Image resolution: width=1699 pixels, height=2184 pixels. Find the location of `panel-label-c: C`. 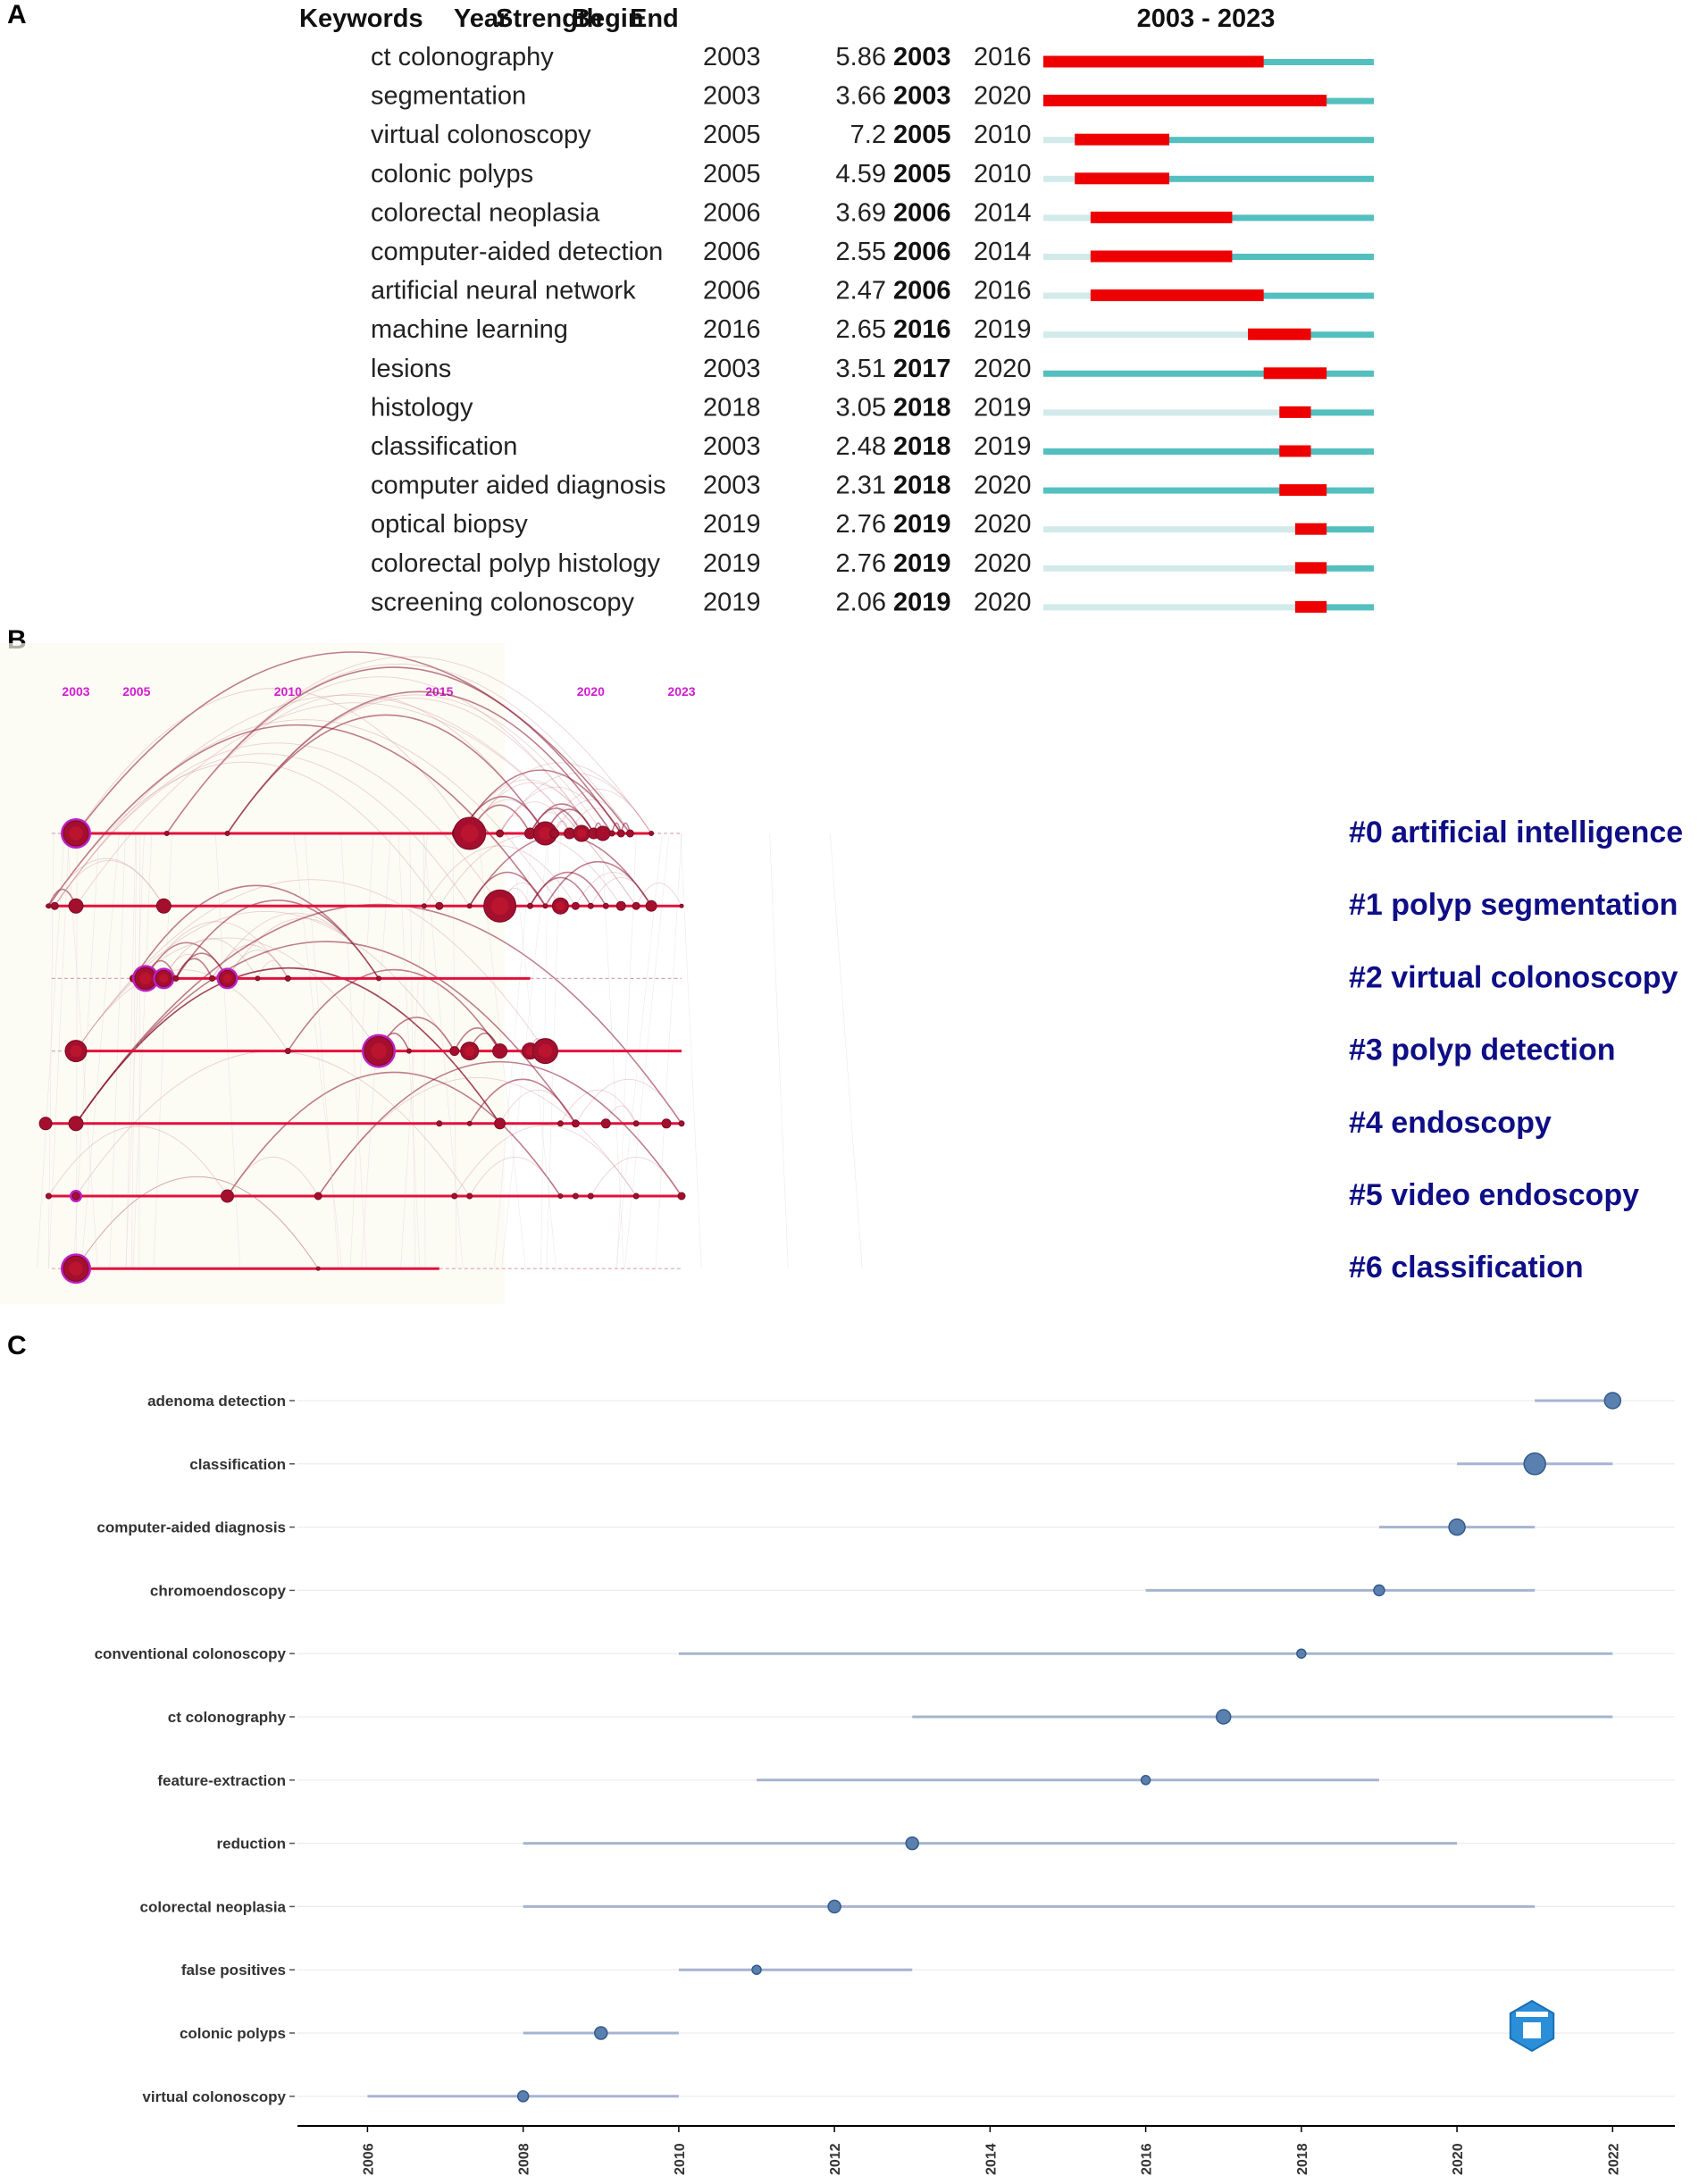

panel-label-c: C is located at coordinates (17, 1345).